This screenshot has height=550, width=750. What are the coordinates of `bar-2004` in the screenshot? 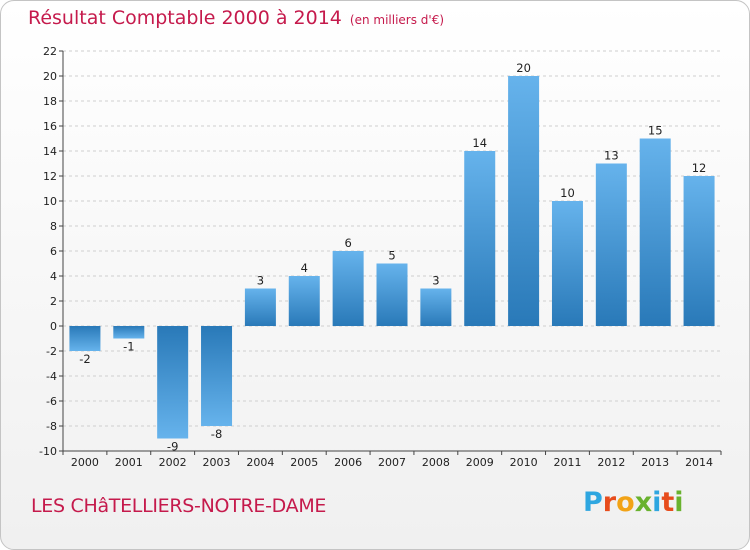 It's located at (260, 307).